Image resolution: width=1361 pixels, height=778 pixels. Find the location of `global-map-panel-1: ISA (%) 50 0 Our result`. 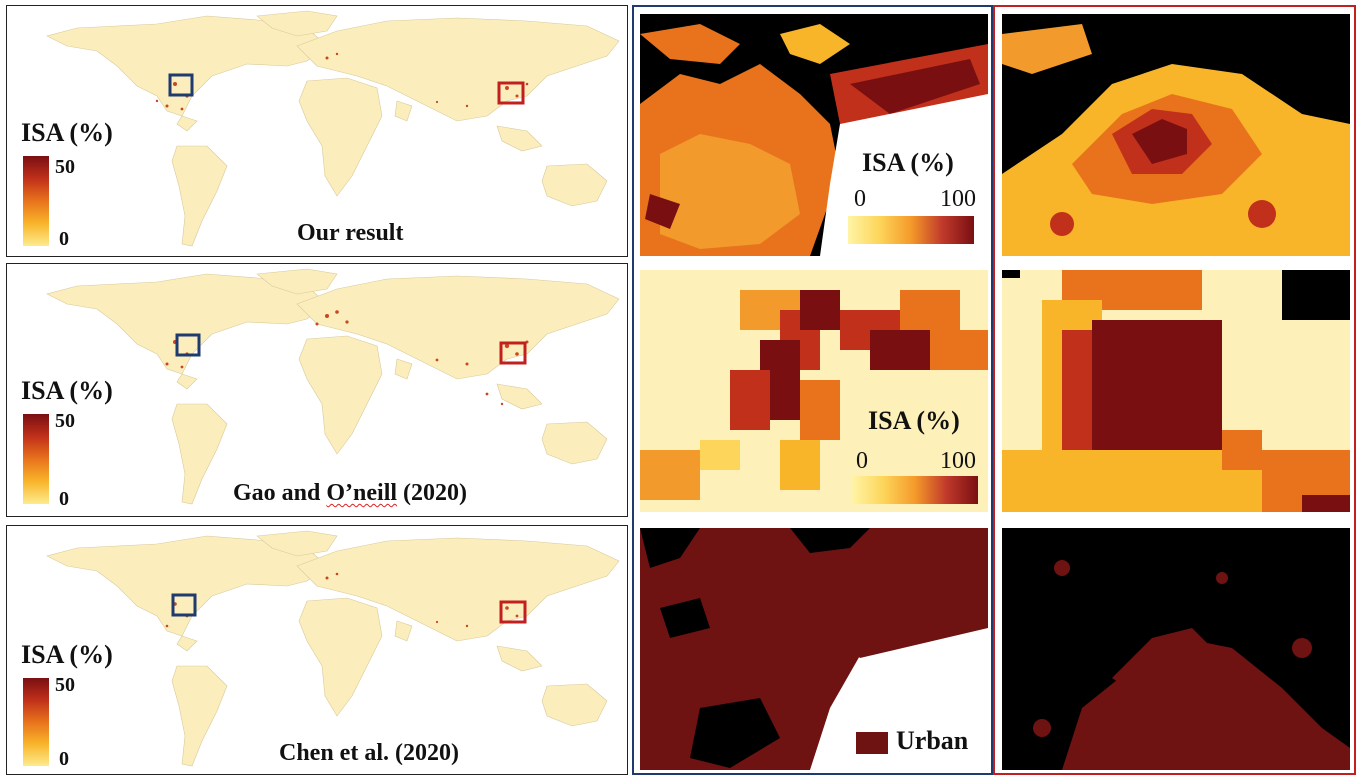

global-map-panel-1: ISA (%) 50 0 Our result is located at coordinates (317, 131).